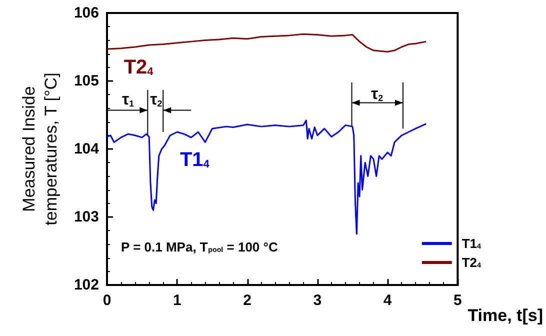 This screenshot has width=546, height=336. What do you see at coordinates (505, 315) in the screenshot?
I see `x-axis-title: Time, t[s]` at bounding box center [505, 315].